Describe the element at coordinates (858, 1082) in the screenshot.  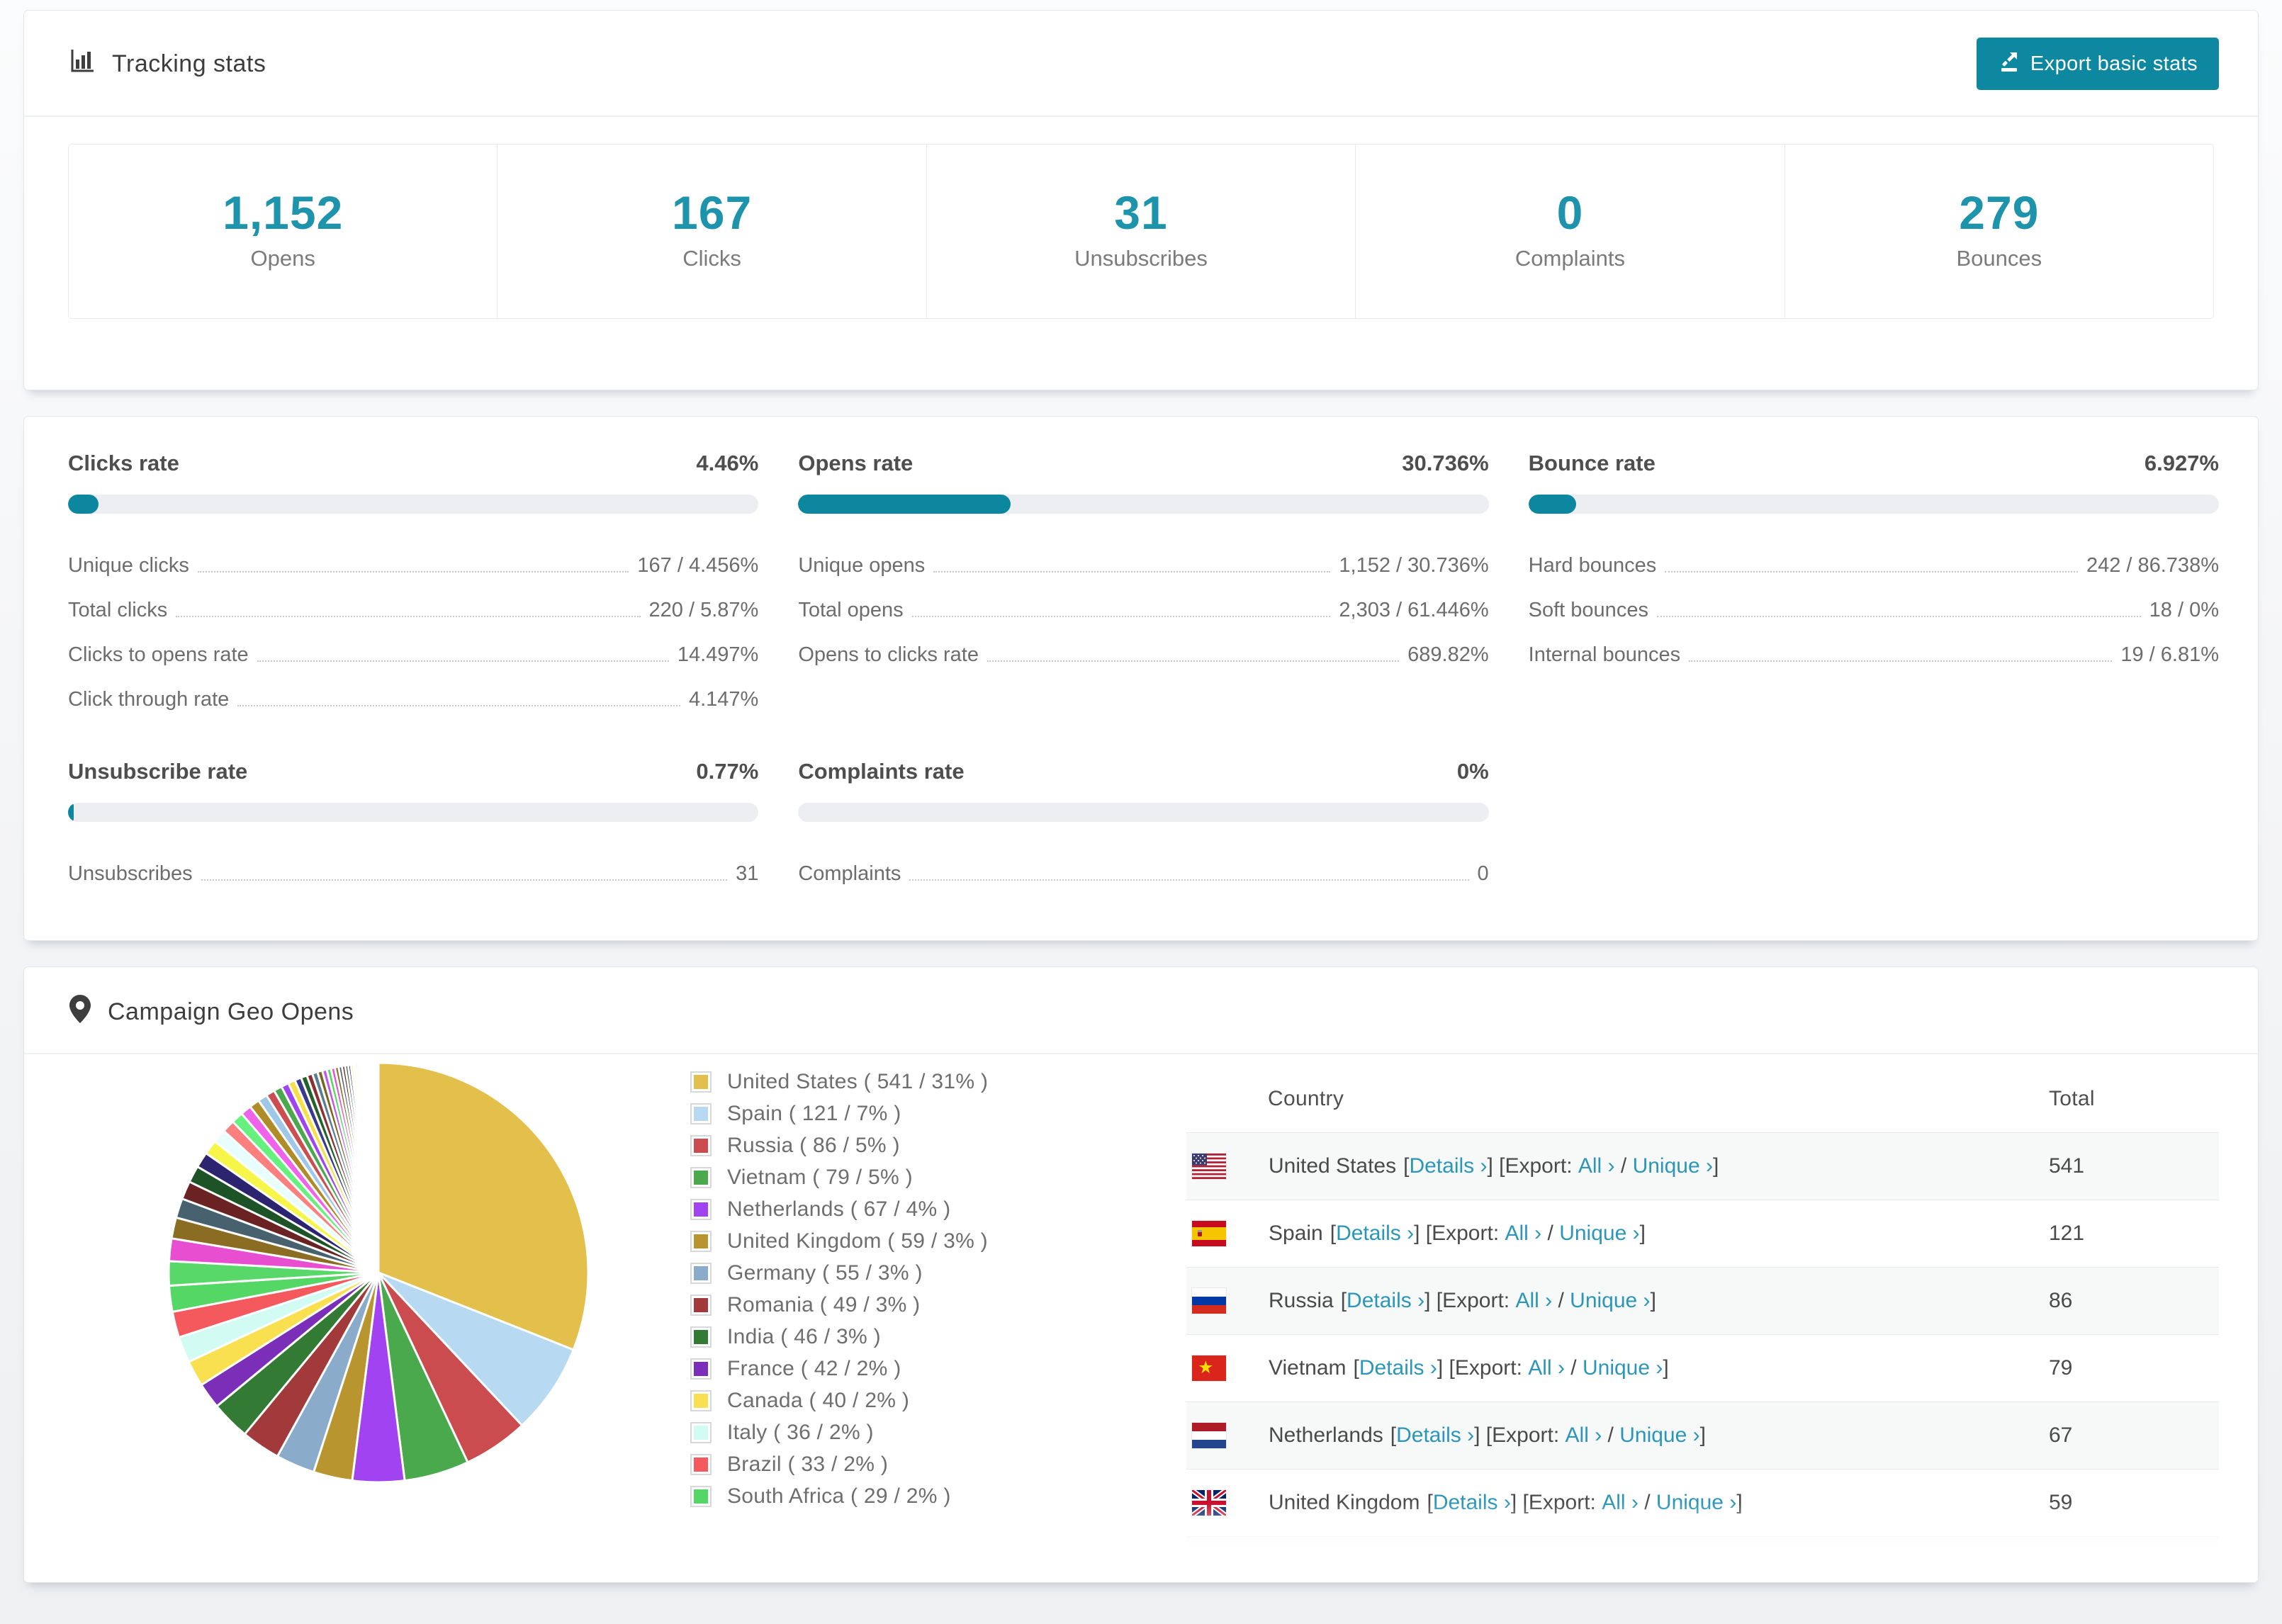
I see `legend-label: United States ( 541 / 31% )` at that location.